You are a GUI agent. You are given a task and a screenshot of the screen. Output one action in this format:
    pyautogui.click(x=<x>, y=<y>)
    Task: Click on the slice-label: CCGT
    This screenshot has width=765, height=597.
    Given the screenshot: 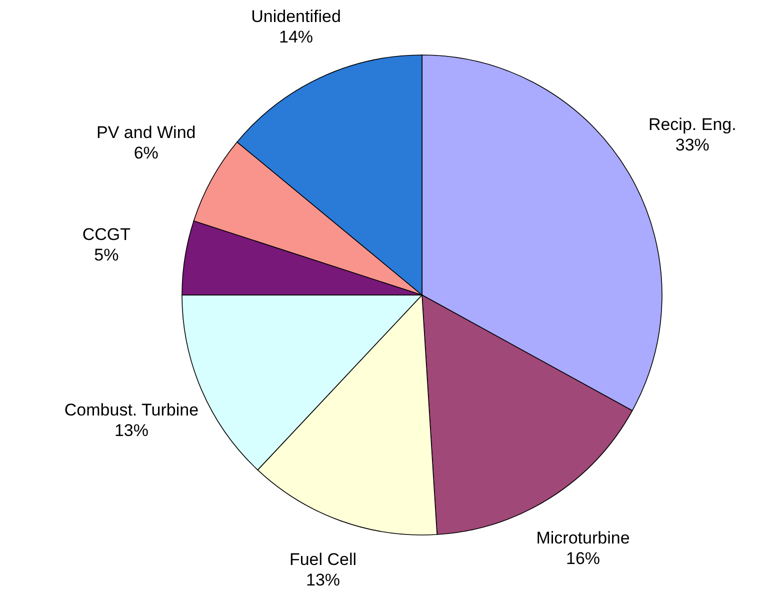 What is the action you would take?
    pyautogui.click(x=106, y=234)
    